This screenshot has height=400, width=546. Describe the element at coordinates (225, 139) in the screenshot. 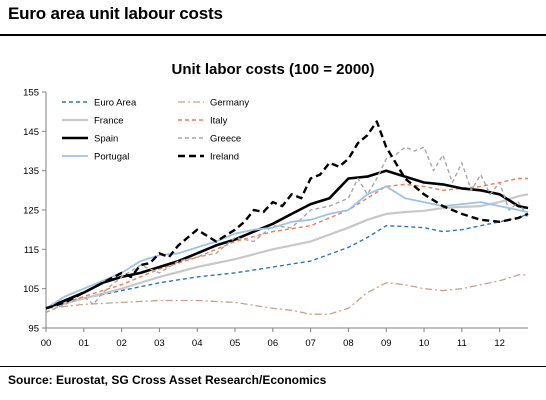

I see `legend-label-greece: Greece` at that location.